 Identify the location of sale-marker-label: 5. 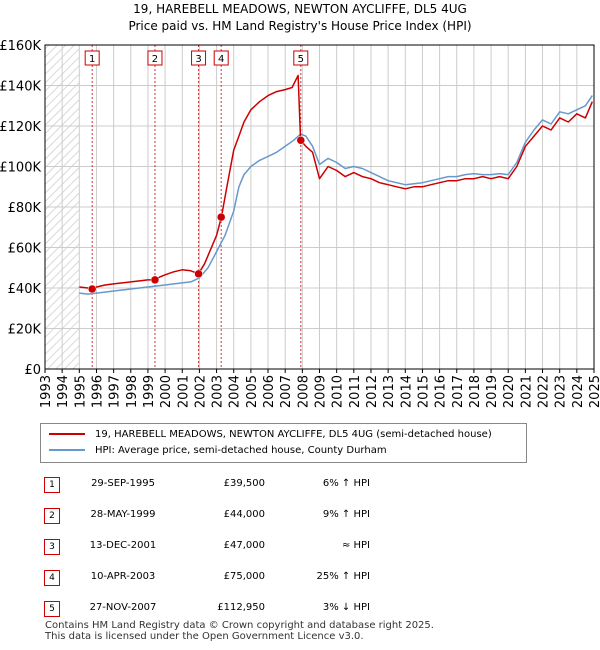
(301, 59).